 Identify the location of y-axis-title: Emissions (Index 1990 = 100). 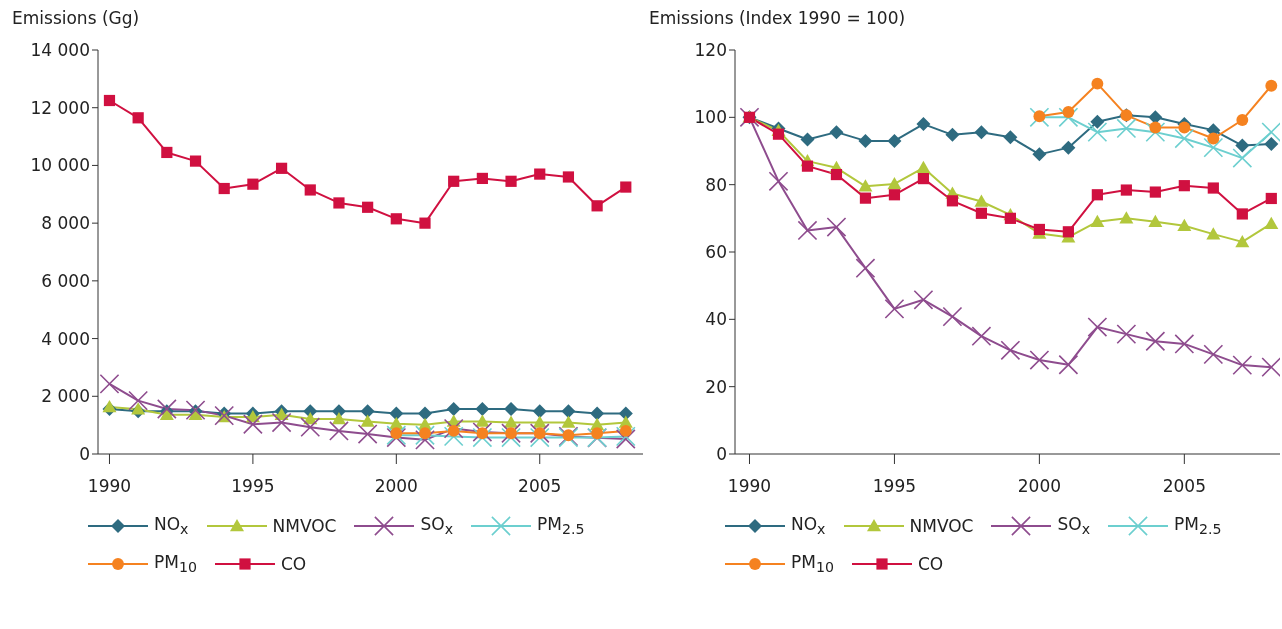
(777, 18).